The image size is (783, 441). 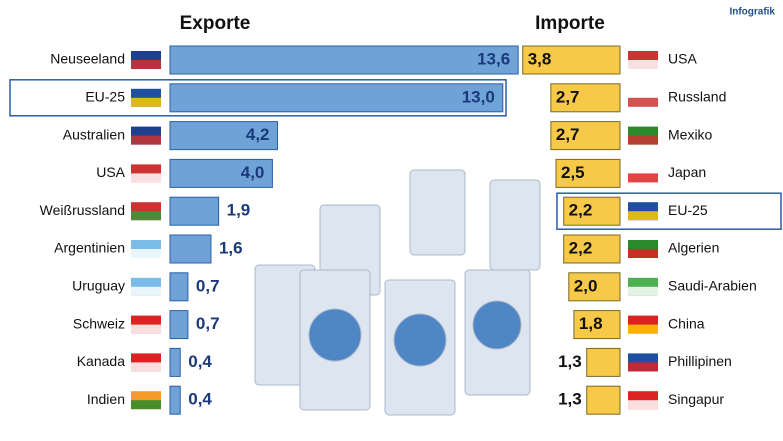 What do you see at coordinates (752, 12) in the screenshot?
I see `source-logo: Infografik` at bounding box center [752, 12].